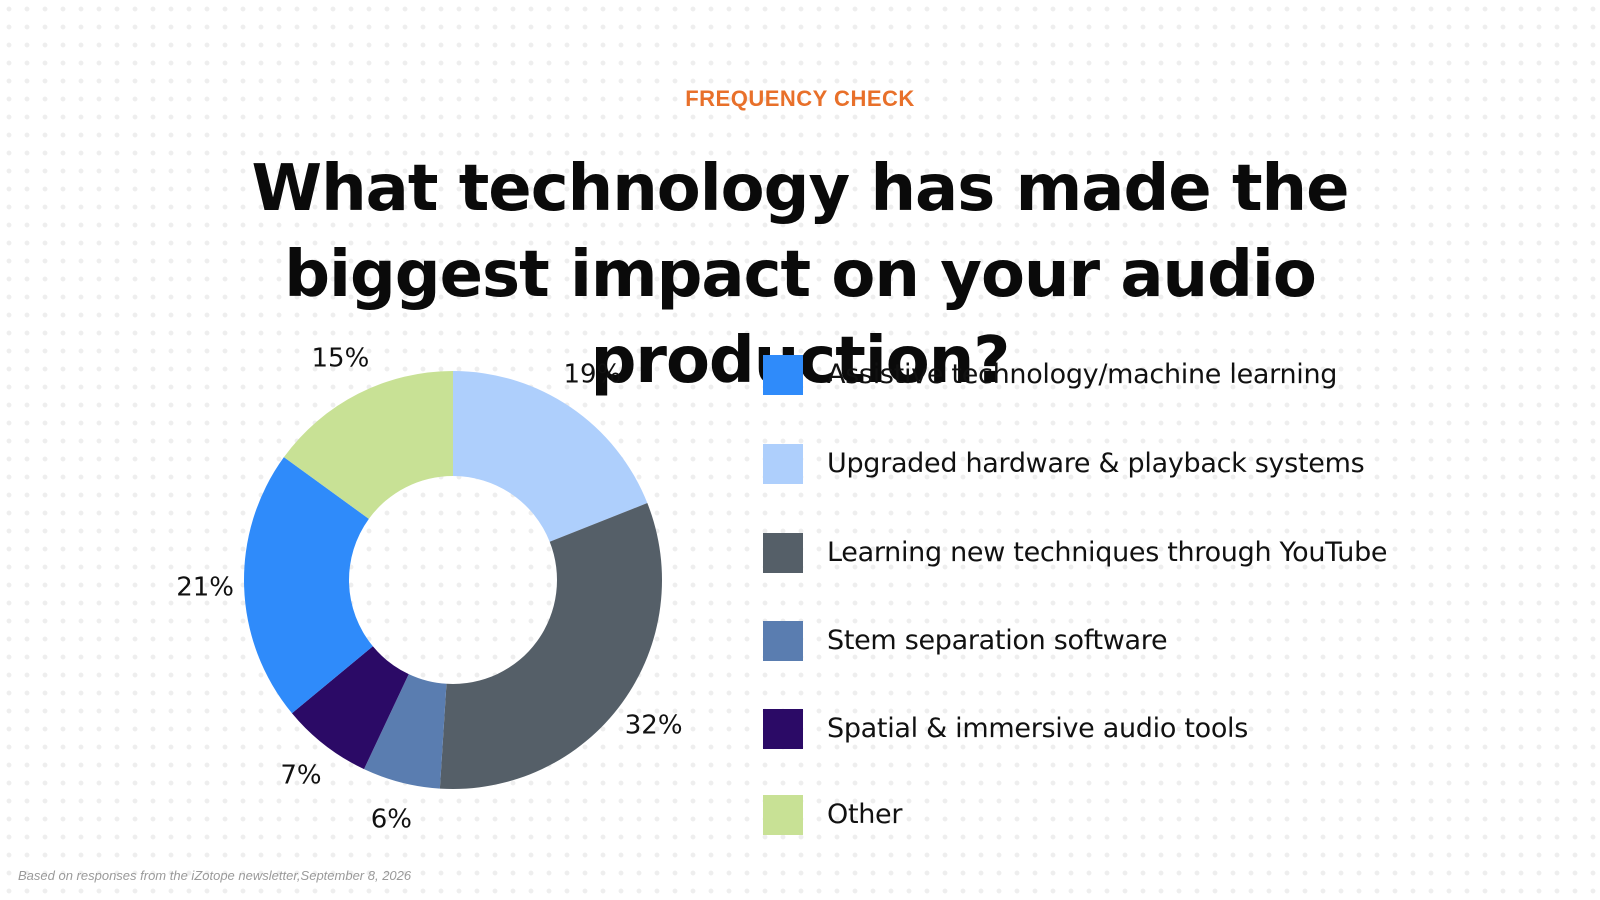 This screenshot has height=900, width=1600. I want to click on legend-label: Spatial & immersive audio tools, so click(1038, 728).